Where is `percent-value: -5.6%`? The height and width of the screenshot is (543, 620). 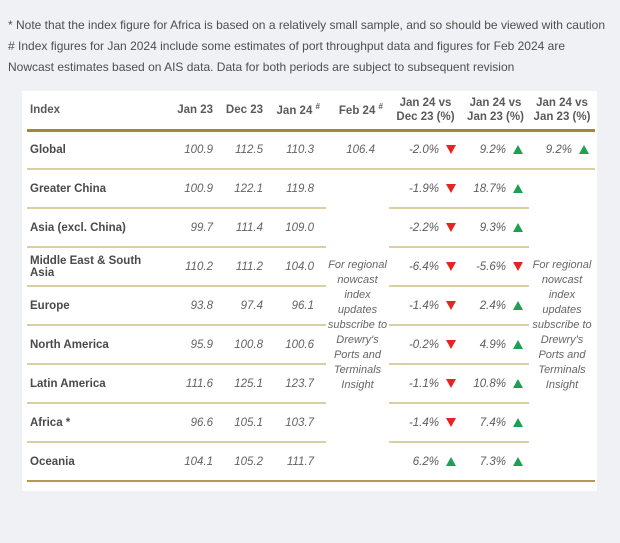
percent-value: -5.6% is located at coordinates (490, 266).